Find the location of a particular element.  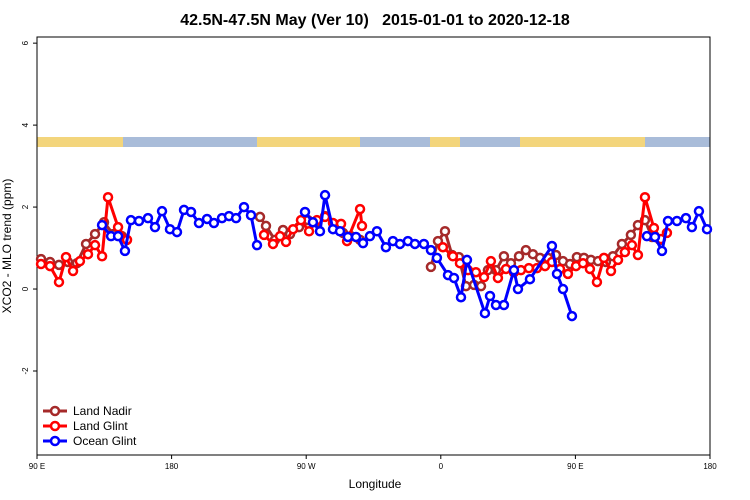

x-tick-label: 90 W is located at coordinates (306, 466).